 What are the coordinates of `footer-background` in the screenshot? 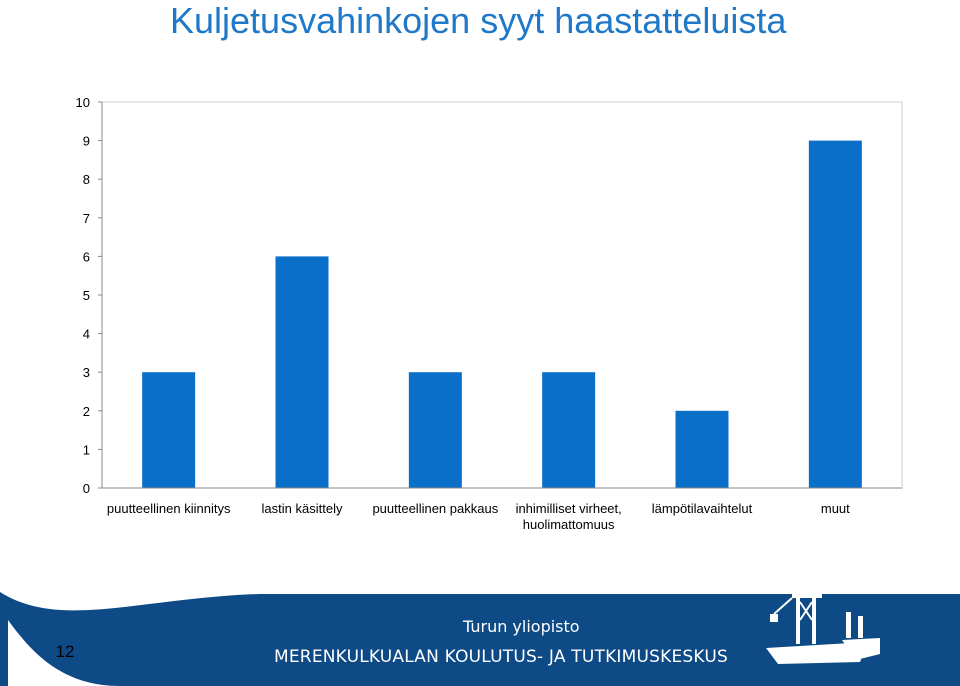 It's located at (480, 639).